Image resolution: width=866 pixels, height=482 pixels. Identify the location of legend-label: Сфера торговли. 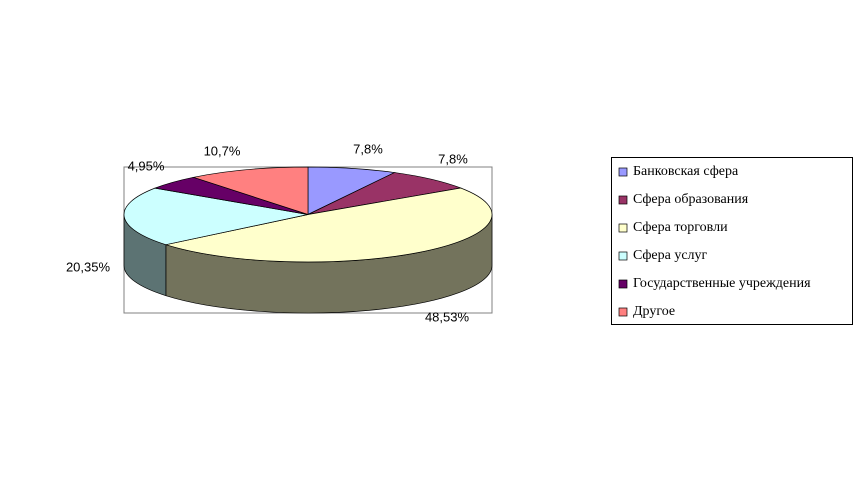
(680, 227).